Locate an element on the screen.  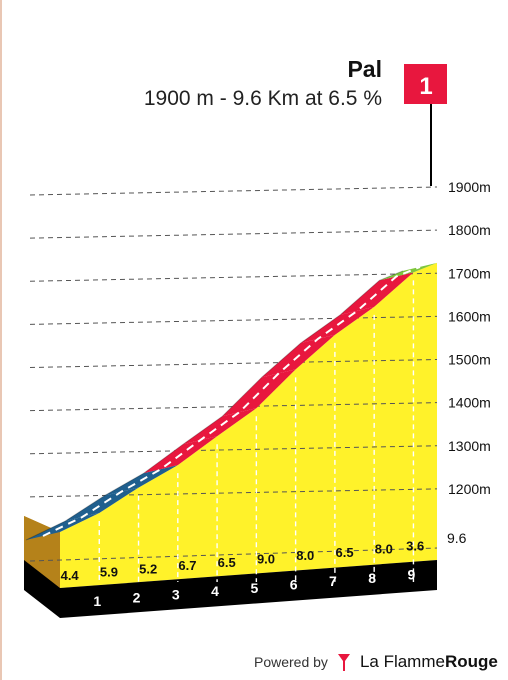
powered-by-text: Powered by is located at coordinates (291, 662).